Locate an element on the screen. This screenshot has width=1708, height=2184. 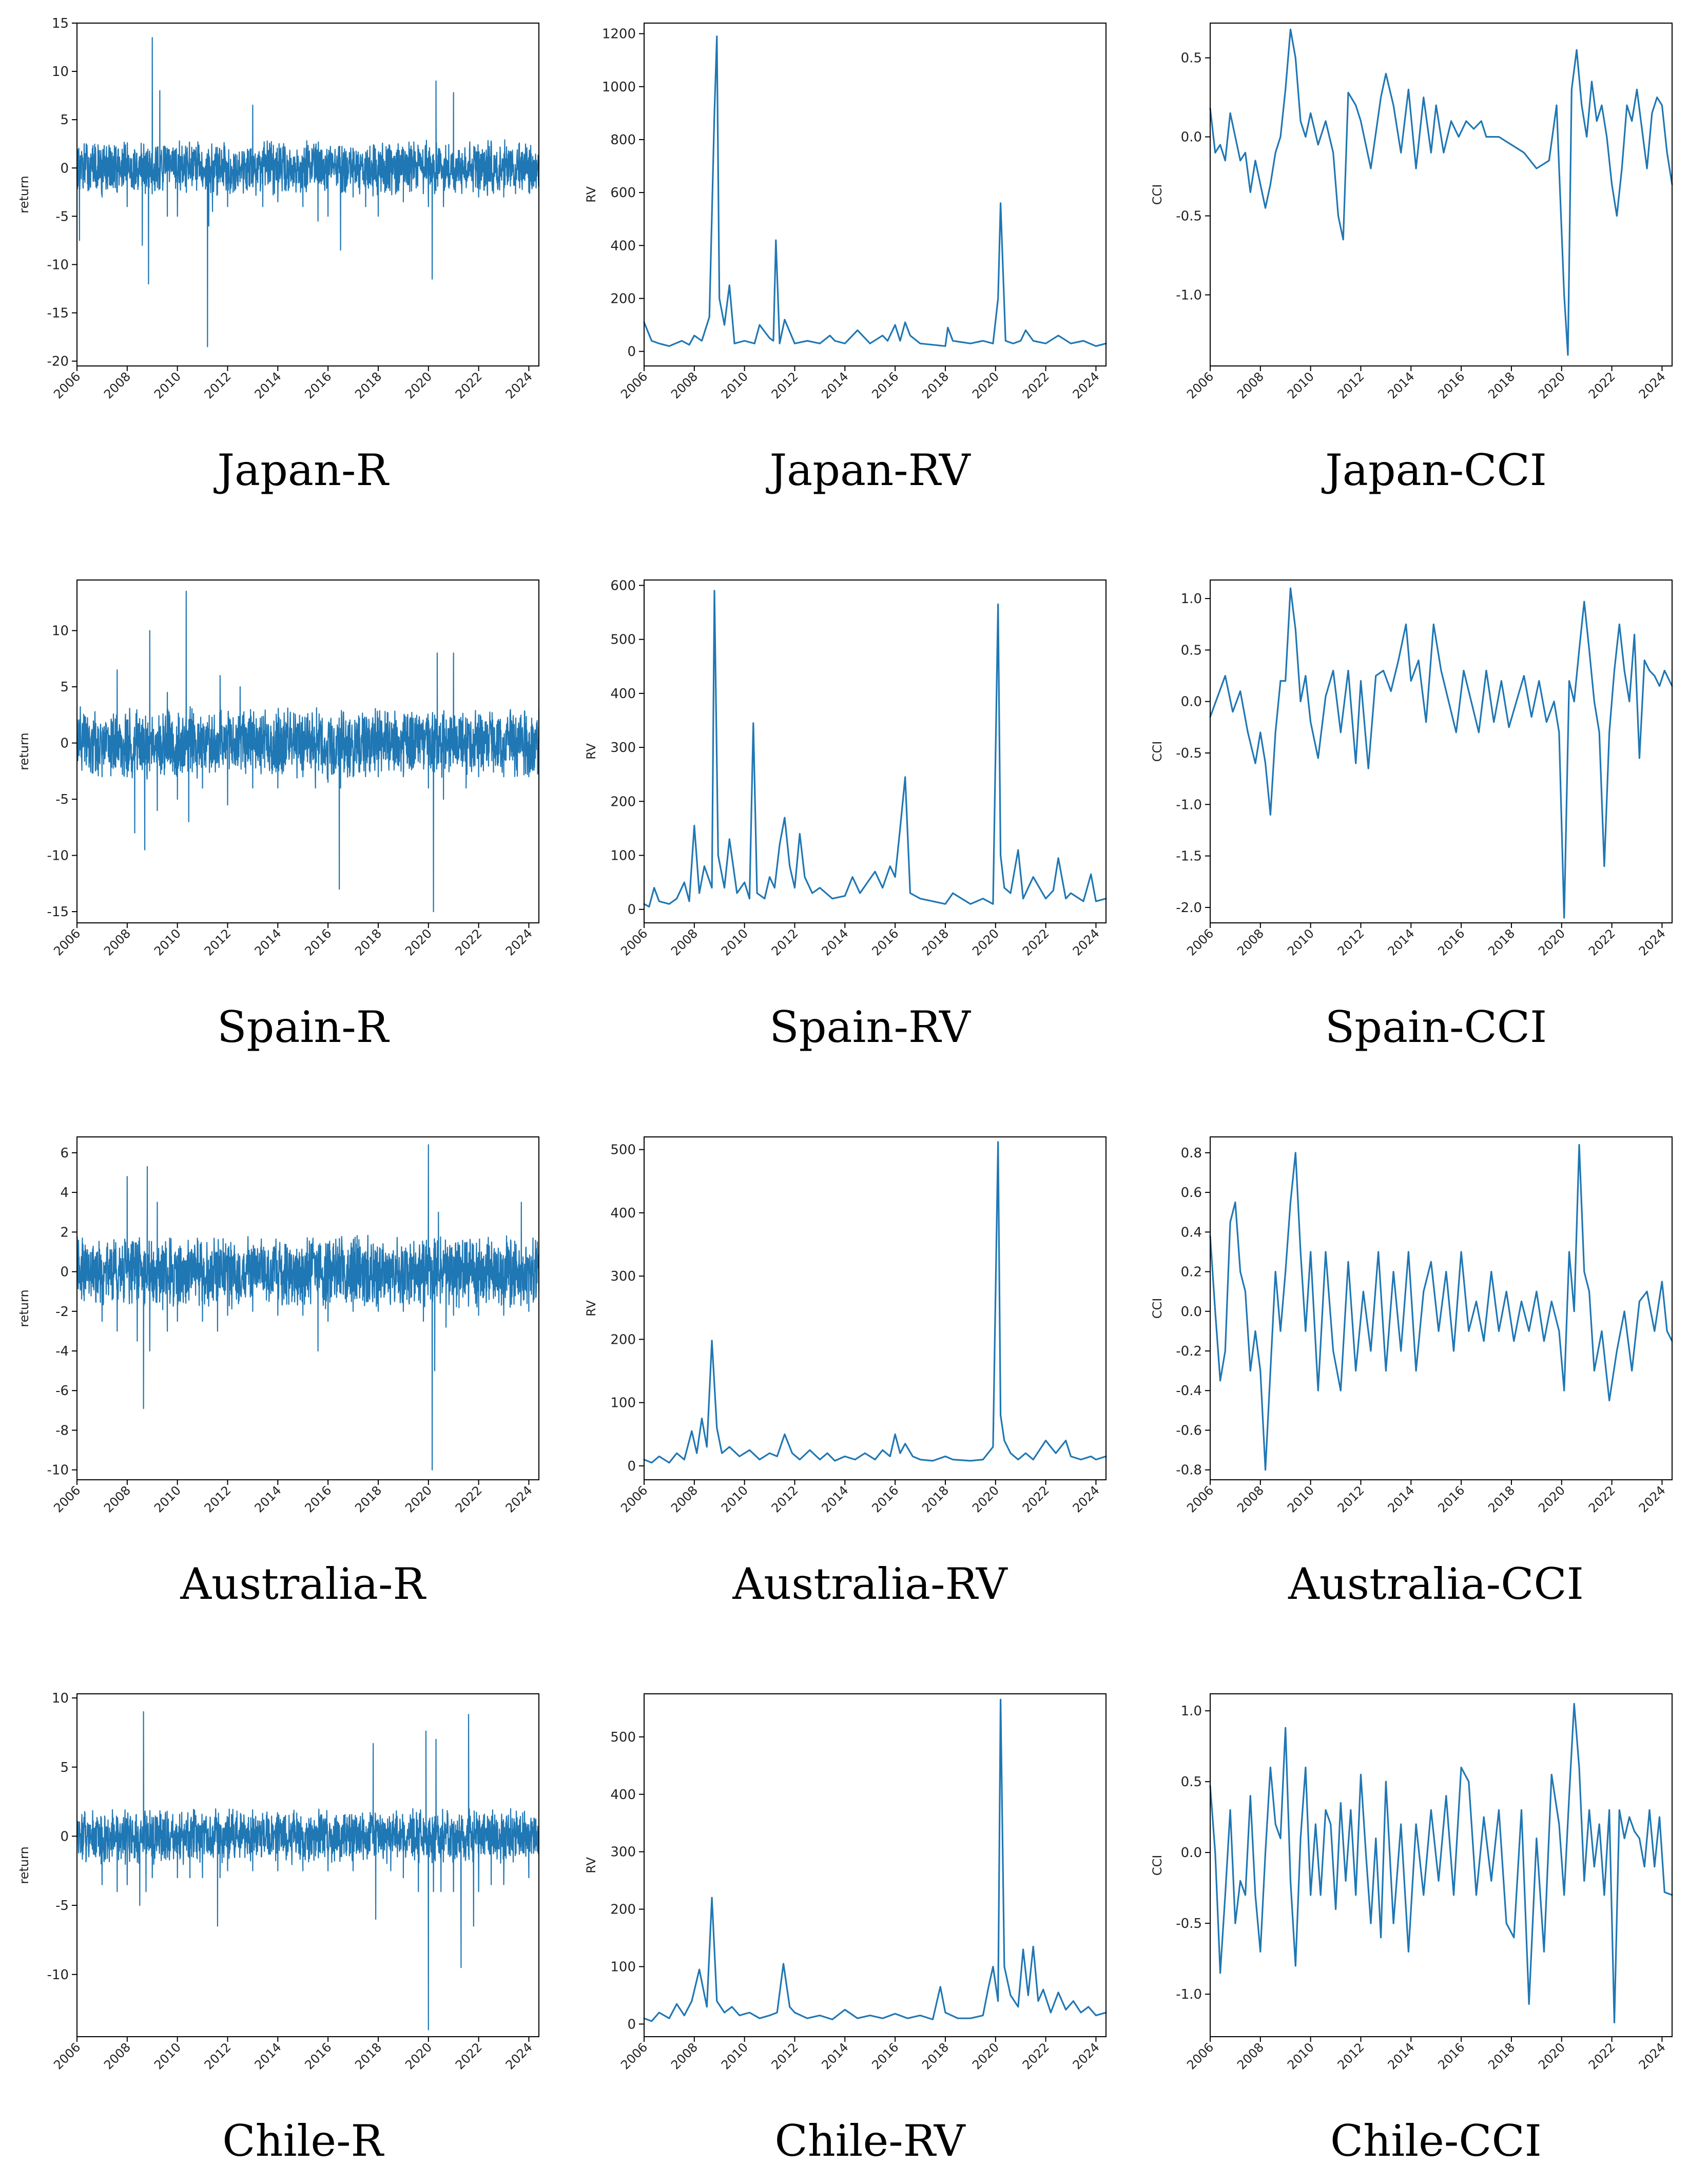
panel-caption: Australia-CCI is located at coordinates (1436, 1584).